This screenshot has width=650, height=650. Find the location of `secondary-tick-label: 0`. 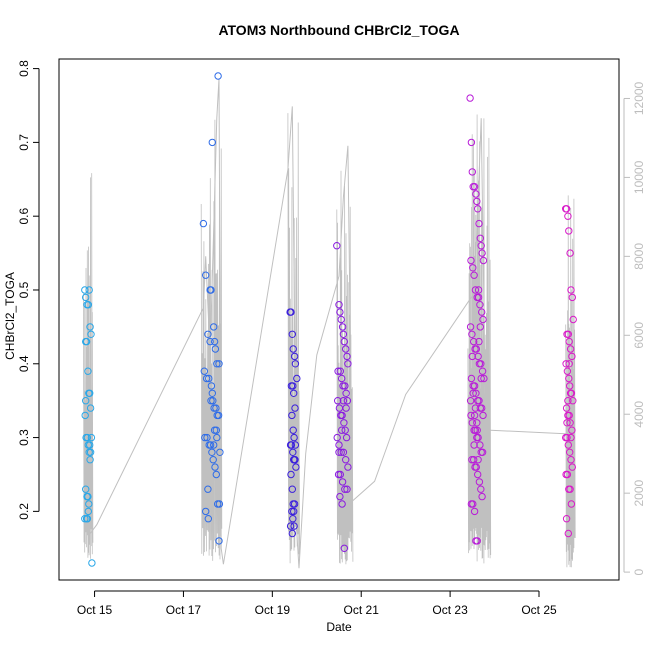

secondary-tick-label: 0 is located at coordinates (639, 571).